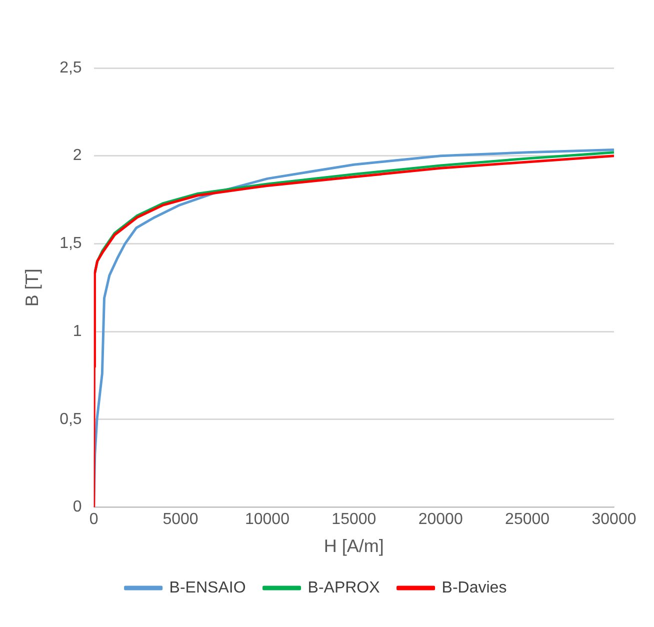 The height and width of the screenshot is (627, 654). I want to click on x-tick-label: 20000, so click(440, 519).